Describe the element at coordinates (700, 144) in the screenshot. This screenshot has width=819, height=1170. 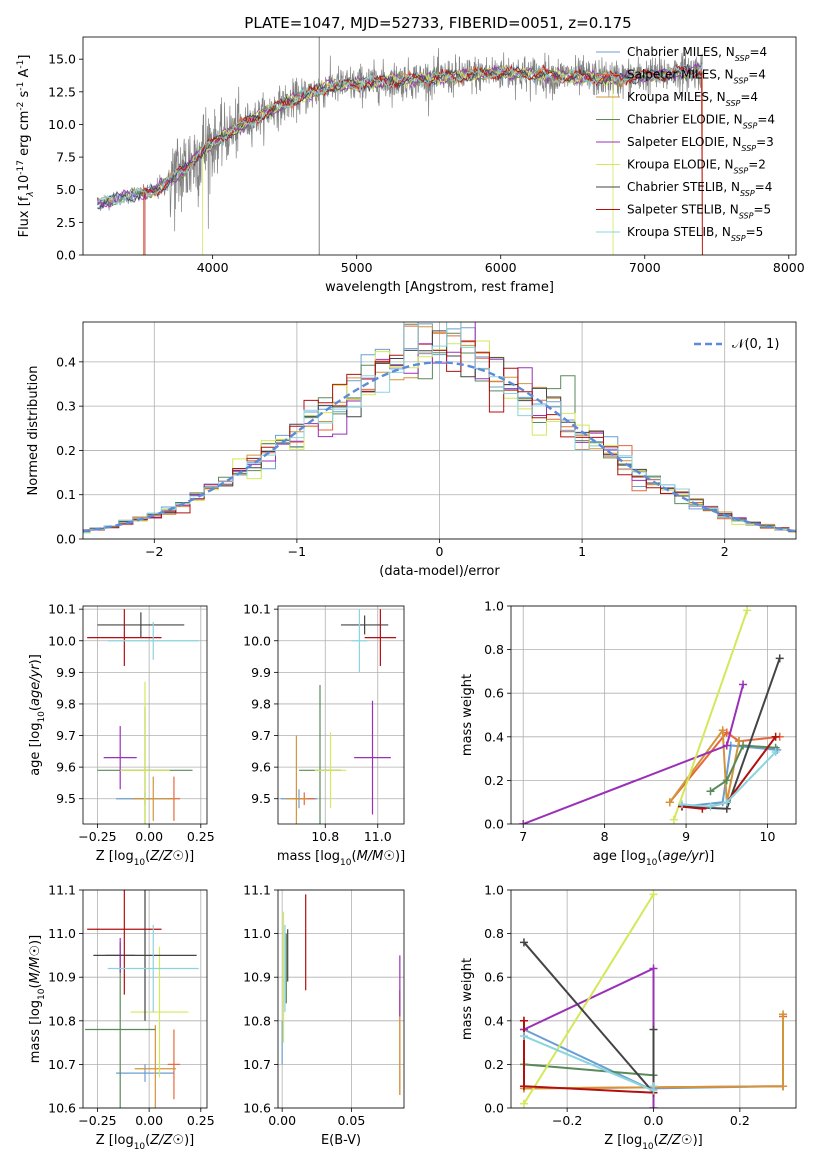
I see `legend-label: Salpeter ELODIE, NSSP=3` at that location.